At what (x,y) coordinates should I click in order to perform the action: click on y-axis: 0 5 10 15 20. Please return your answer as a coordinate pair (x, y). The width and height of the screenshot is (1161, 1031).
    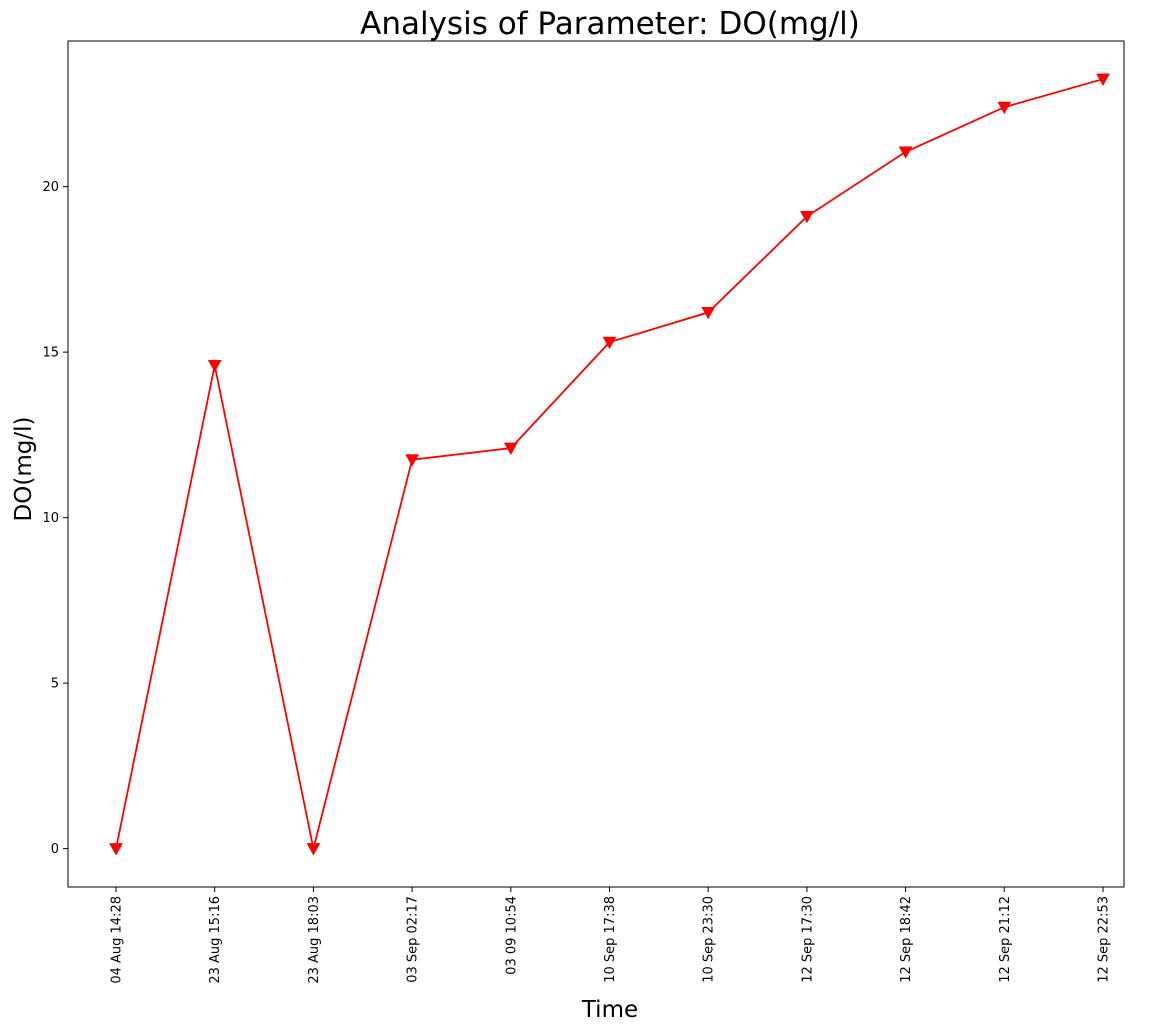
    Looking at the image, I should click on (55, 518).